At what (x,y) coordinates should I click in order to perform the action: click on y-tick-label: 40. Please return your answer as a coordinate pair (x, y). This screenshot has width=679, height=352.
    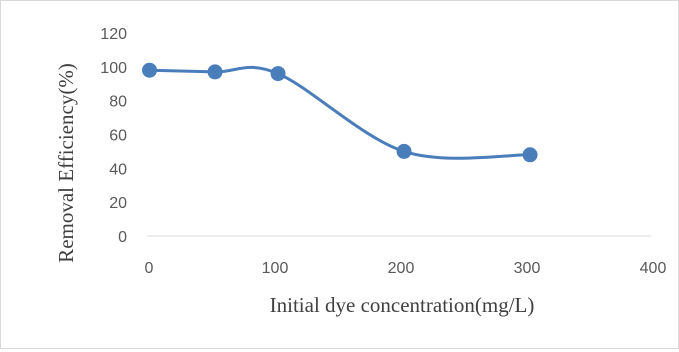
    Looking at the image, I should click on (118, 169).